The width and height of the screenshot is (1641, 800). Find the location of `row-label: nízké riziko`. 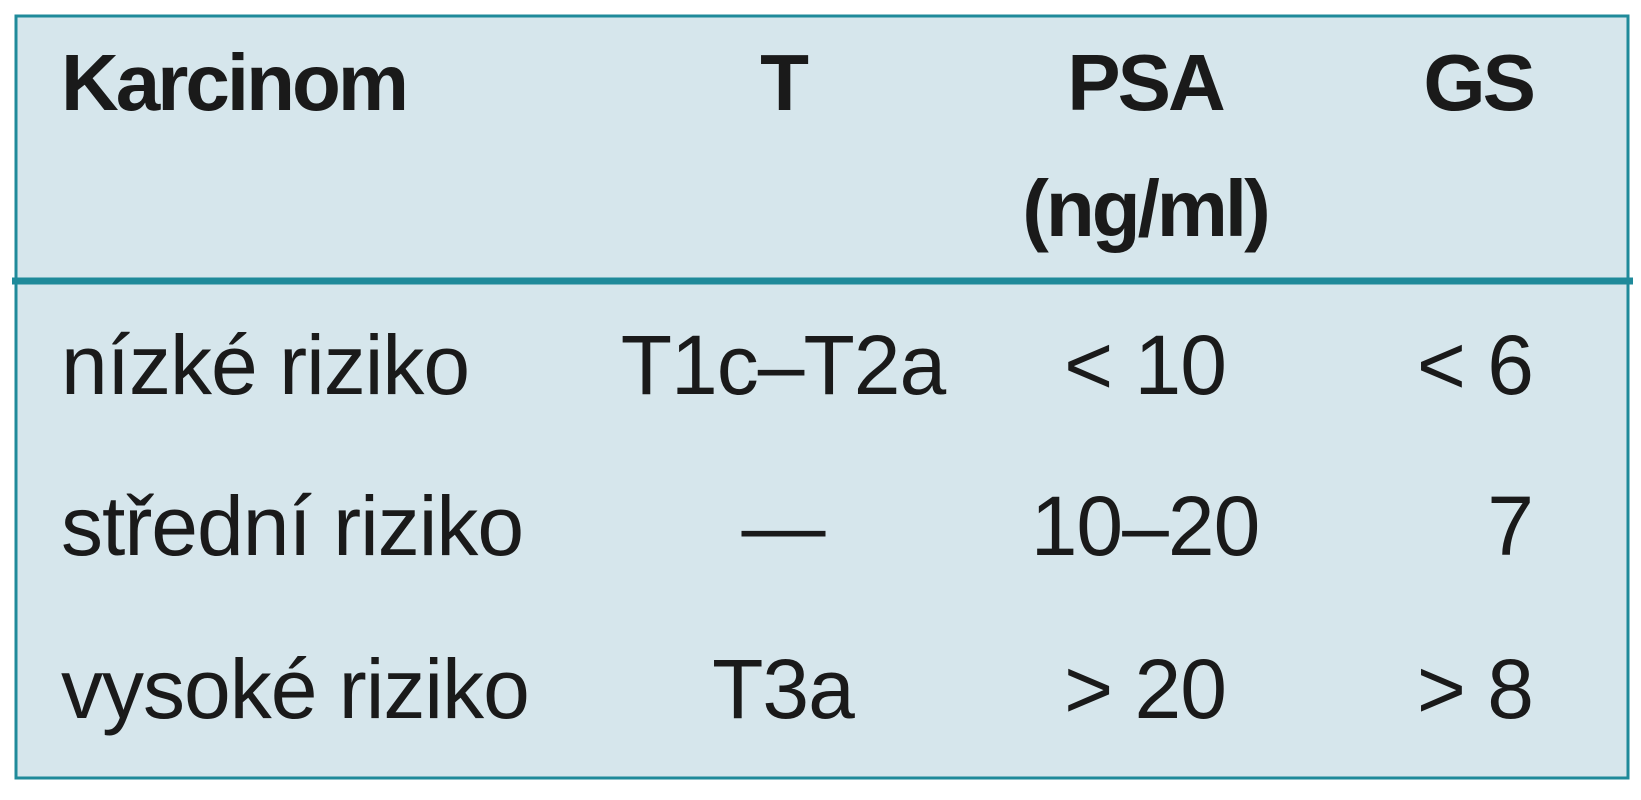

row-label: nízké riziko is located at coordinates (265, 365).